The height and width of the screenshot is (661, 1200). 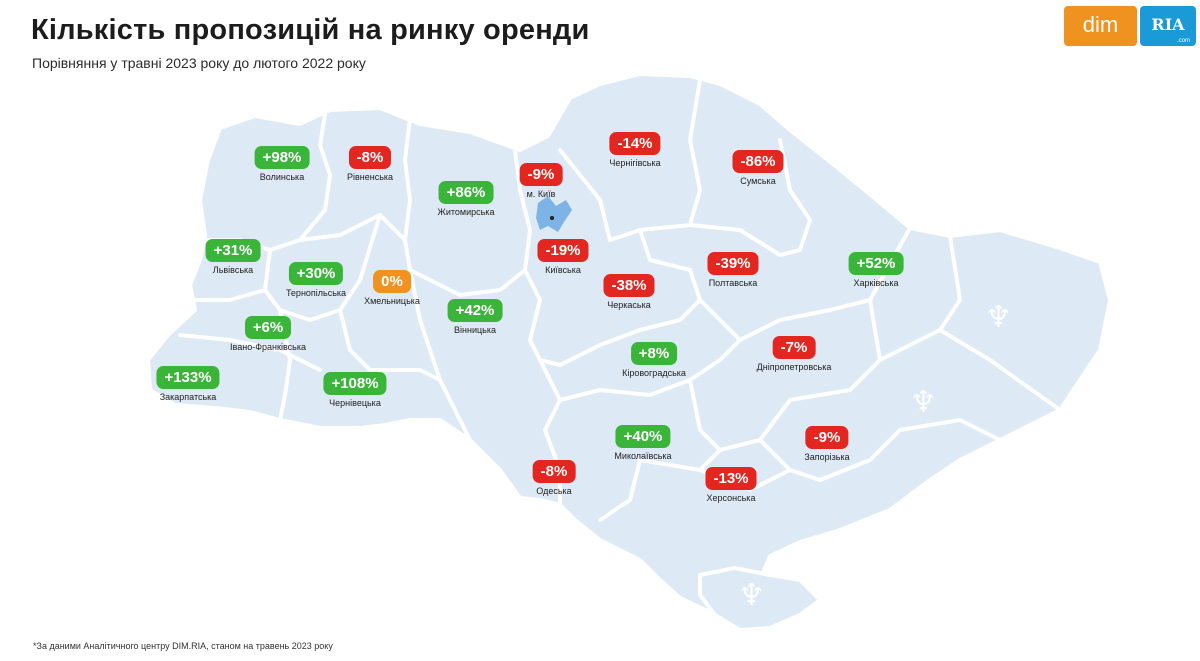 I want to click on region-name: м. Київ, so click(x=541, y=194).